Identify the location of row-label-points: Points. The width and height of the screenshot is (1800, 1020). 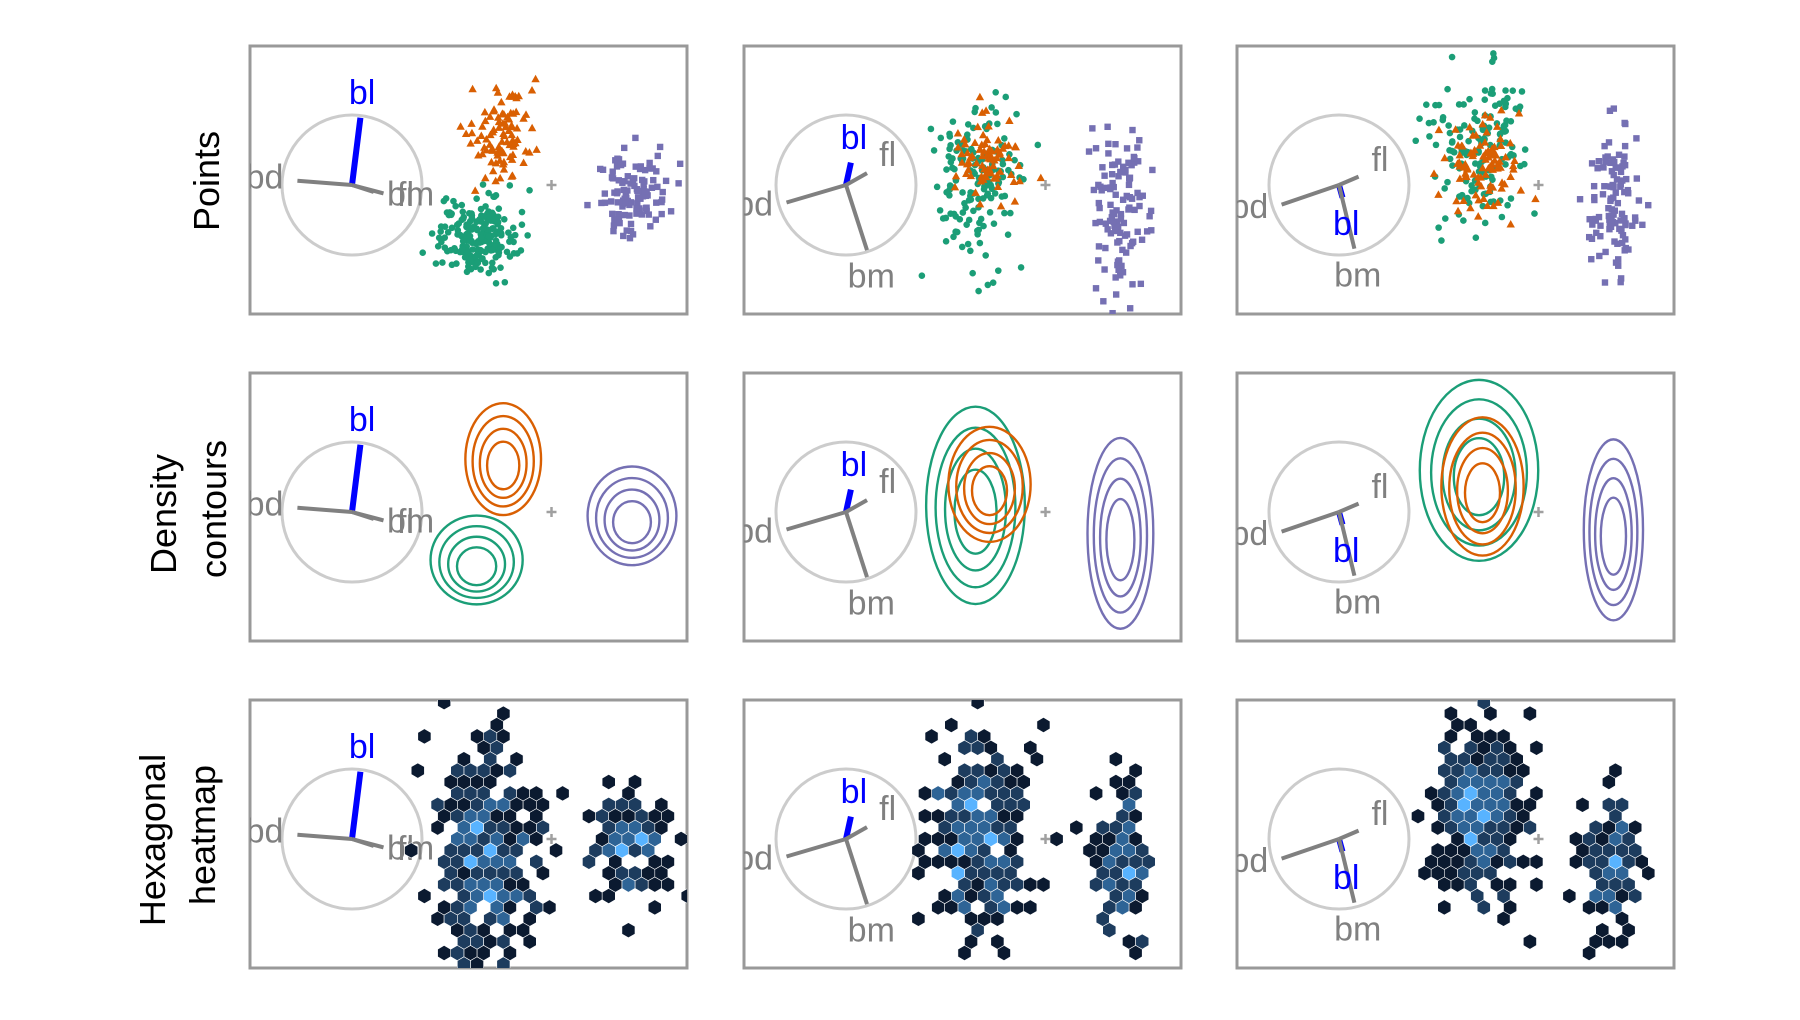
(206, 181).